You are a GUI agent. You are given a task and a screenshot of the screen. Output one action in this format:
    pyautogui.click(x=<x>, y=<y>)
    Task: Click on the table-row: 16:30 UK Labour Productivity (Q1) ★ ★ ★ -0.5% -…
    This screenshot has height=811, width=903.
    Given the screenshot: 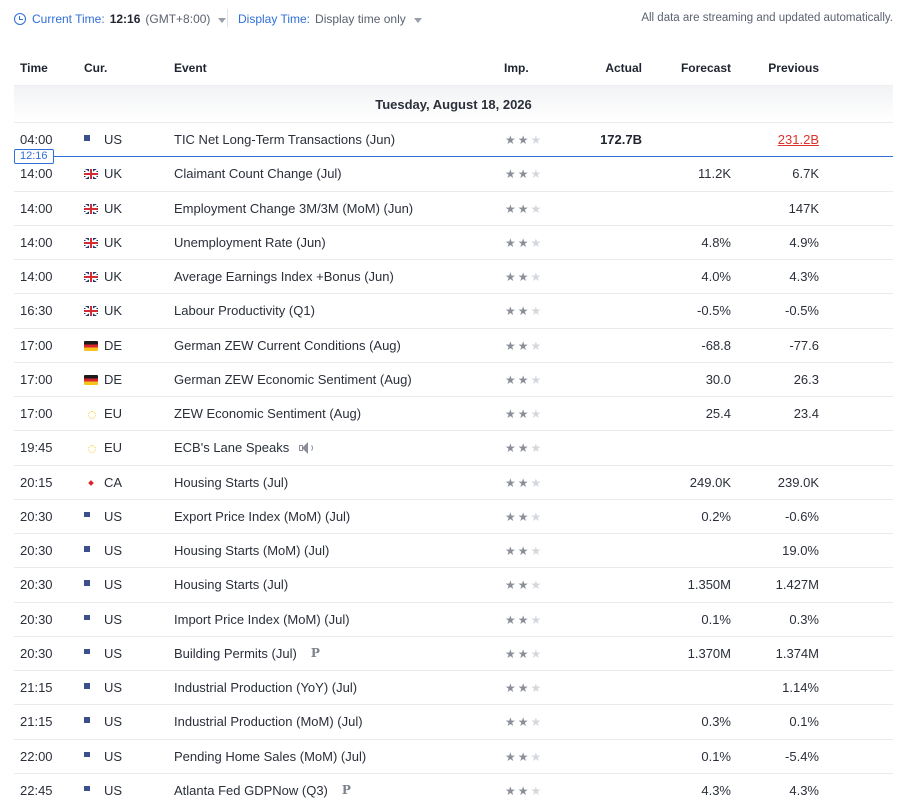 What is the action you would take?
    pyautogui.click(x=453, y=310)
    